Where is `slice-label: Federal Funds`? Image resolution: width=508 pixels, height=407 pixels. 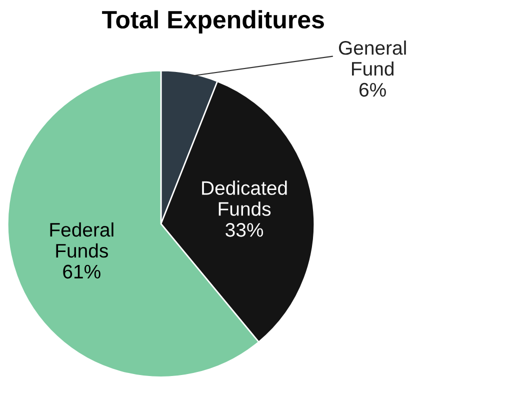
slice-label: Federal Funds is located at coordinates (82, 240).